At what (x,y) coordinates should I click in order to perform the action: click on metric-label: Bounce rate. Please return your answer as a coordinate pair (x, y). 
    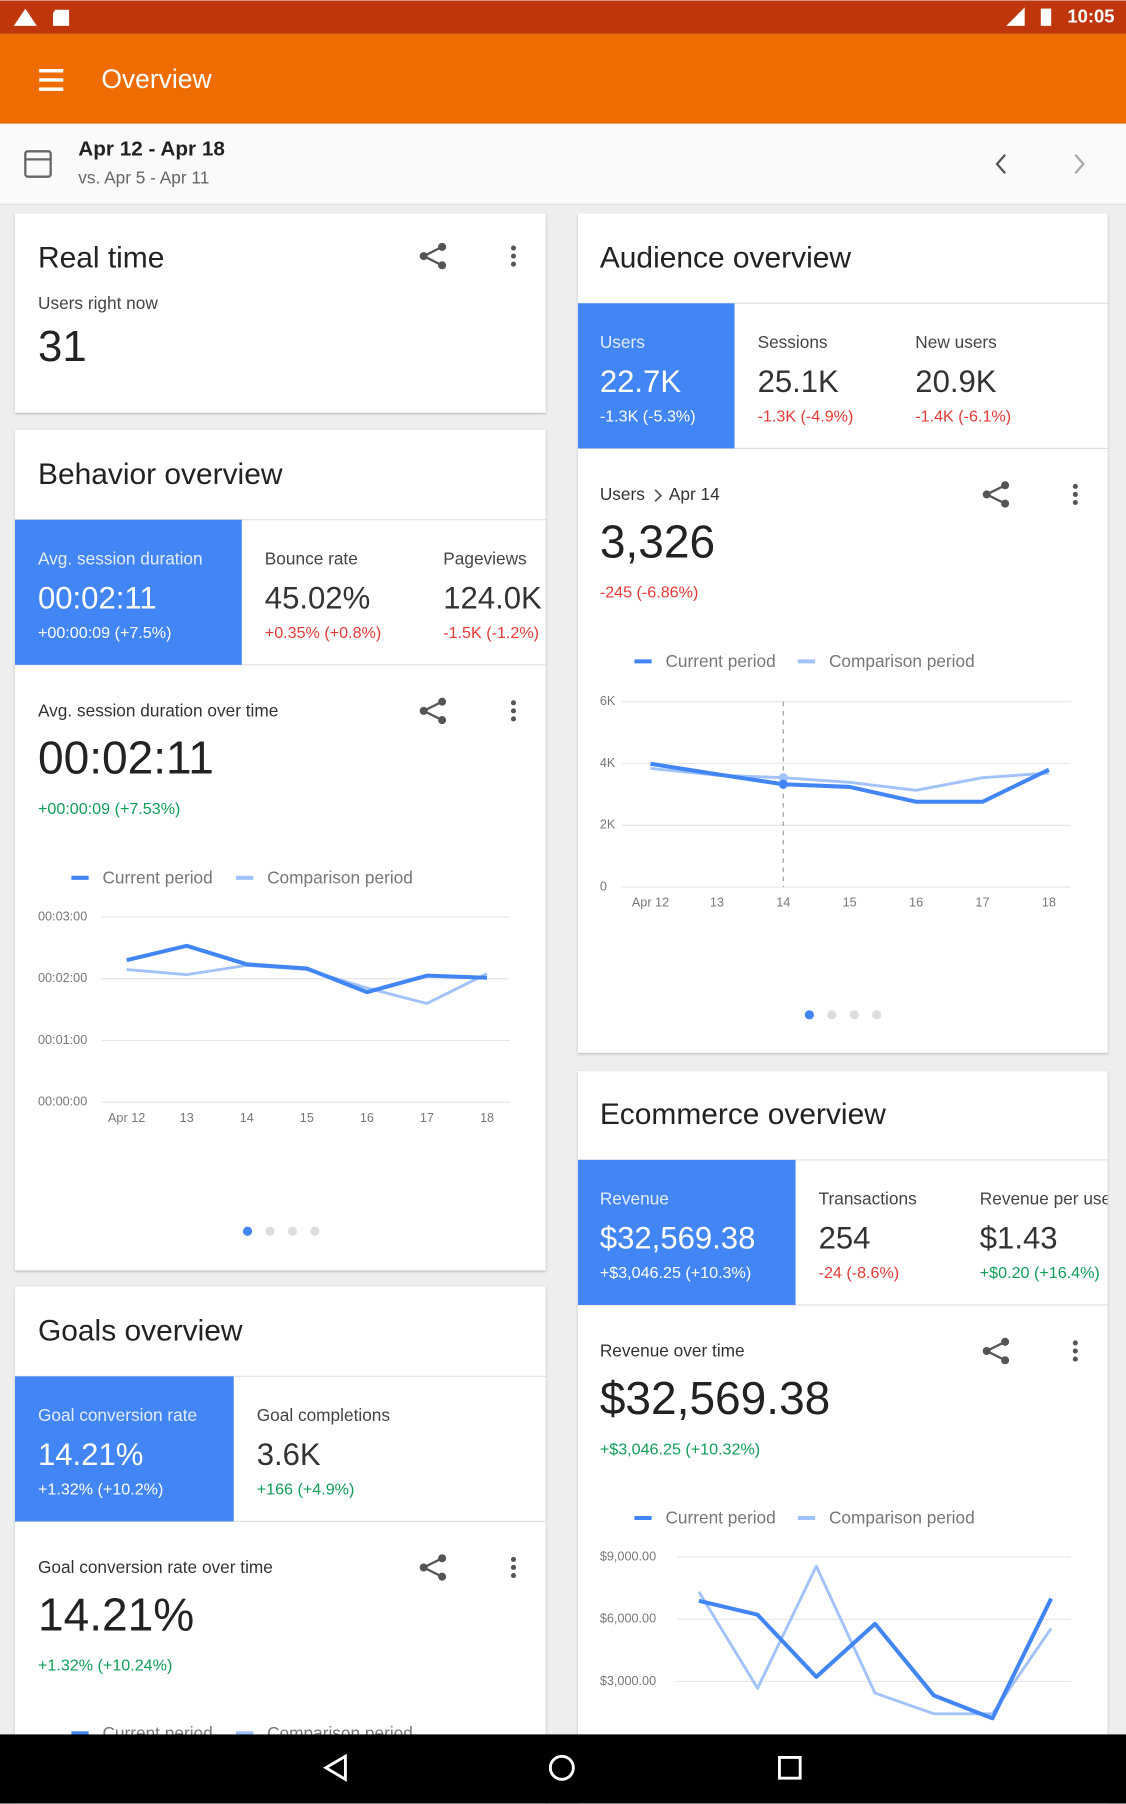
    Looking at the image, I should click on (311, 559).